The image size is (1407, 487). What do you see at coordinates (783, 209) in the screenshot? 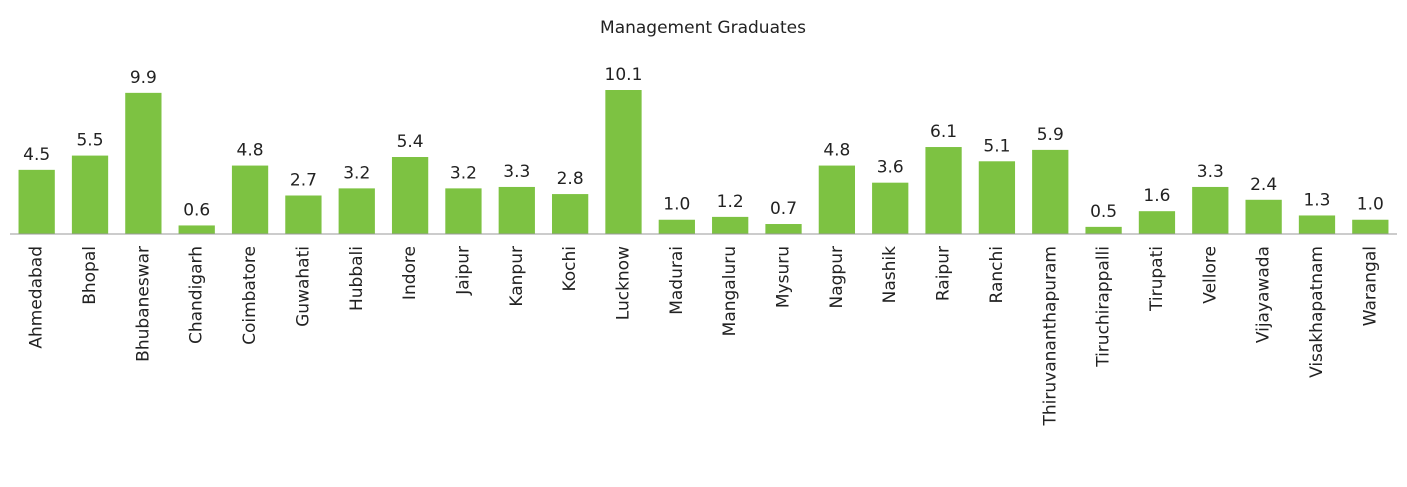
I see `value-label: 0.7` at bounding box center [783, 209].